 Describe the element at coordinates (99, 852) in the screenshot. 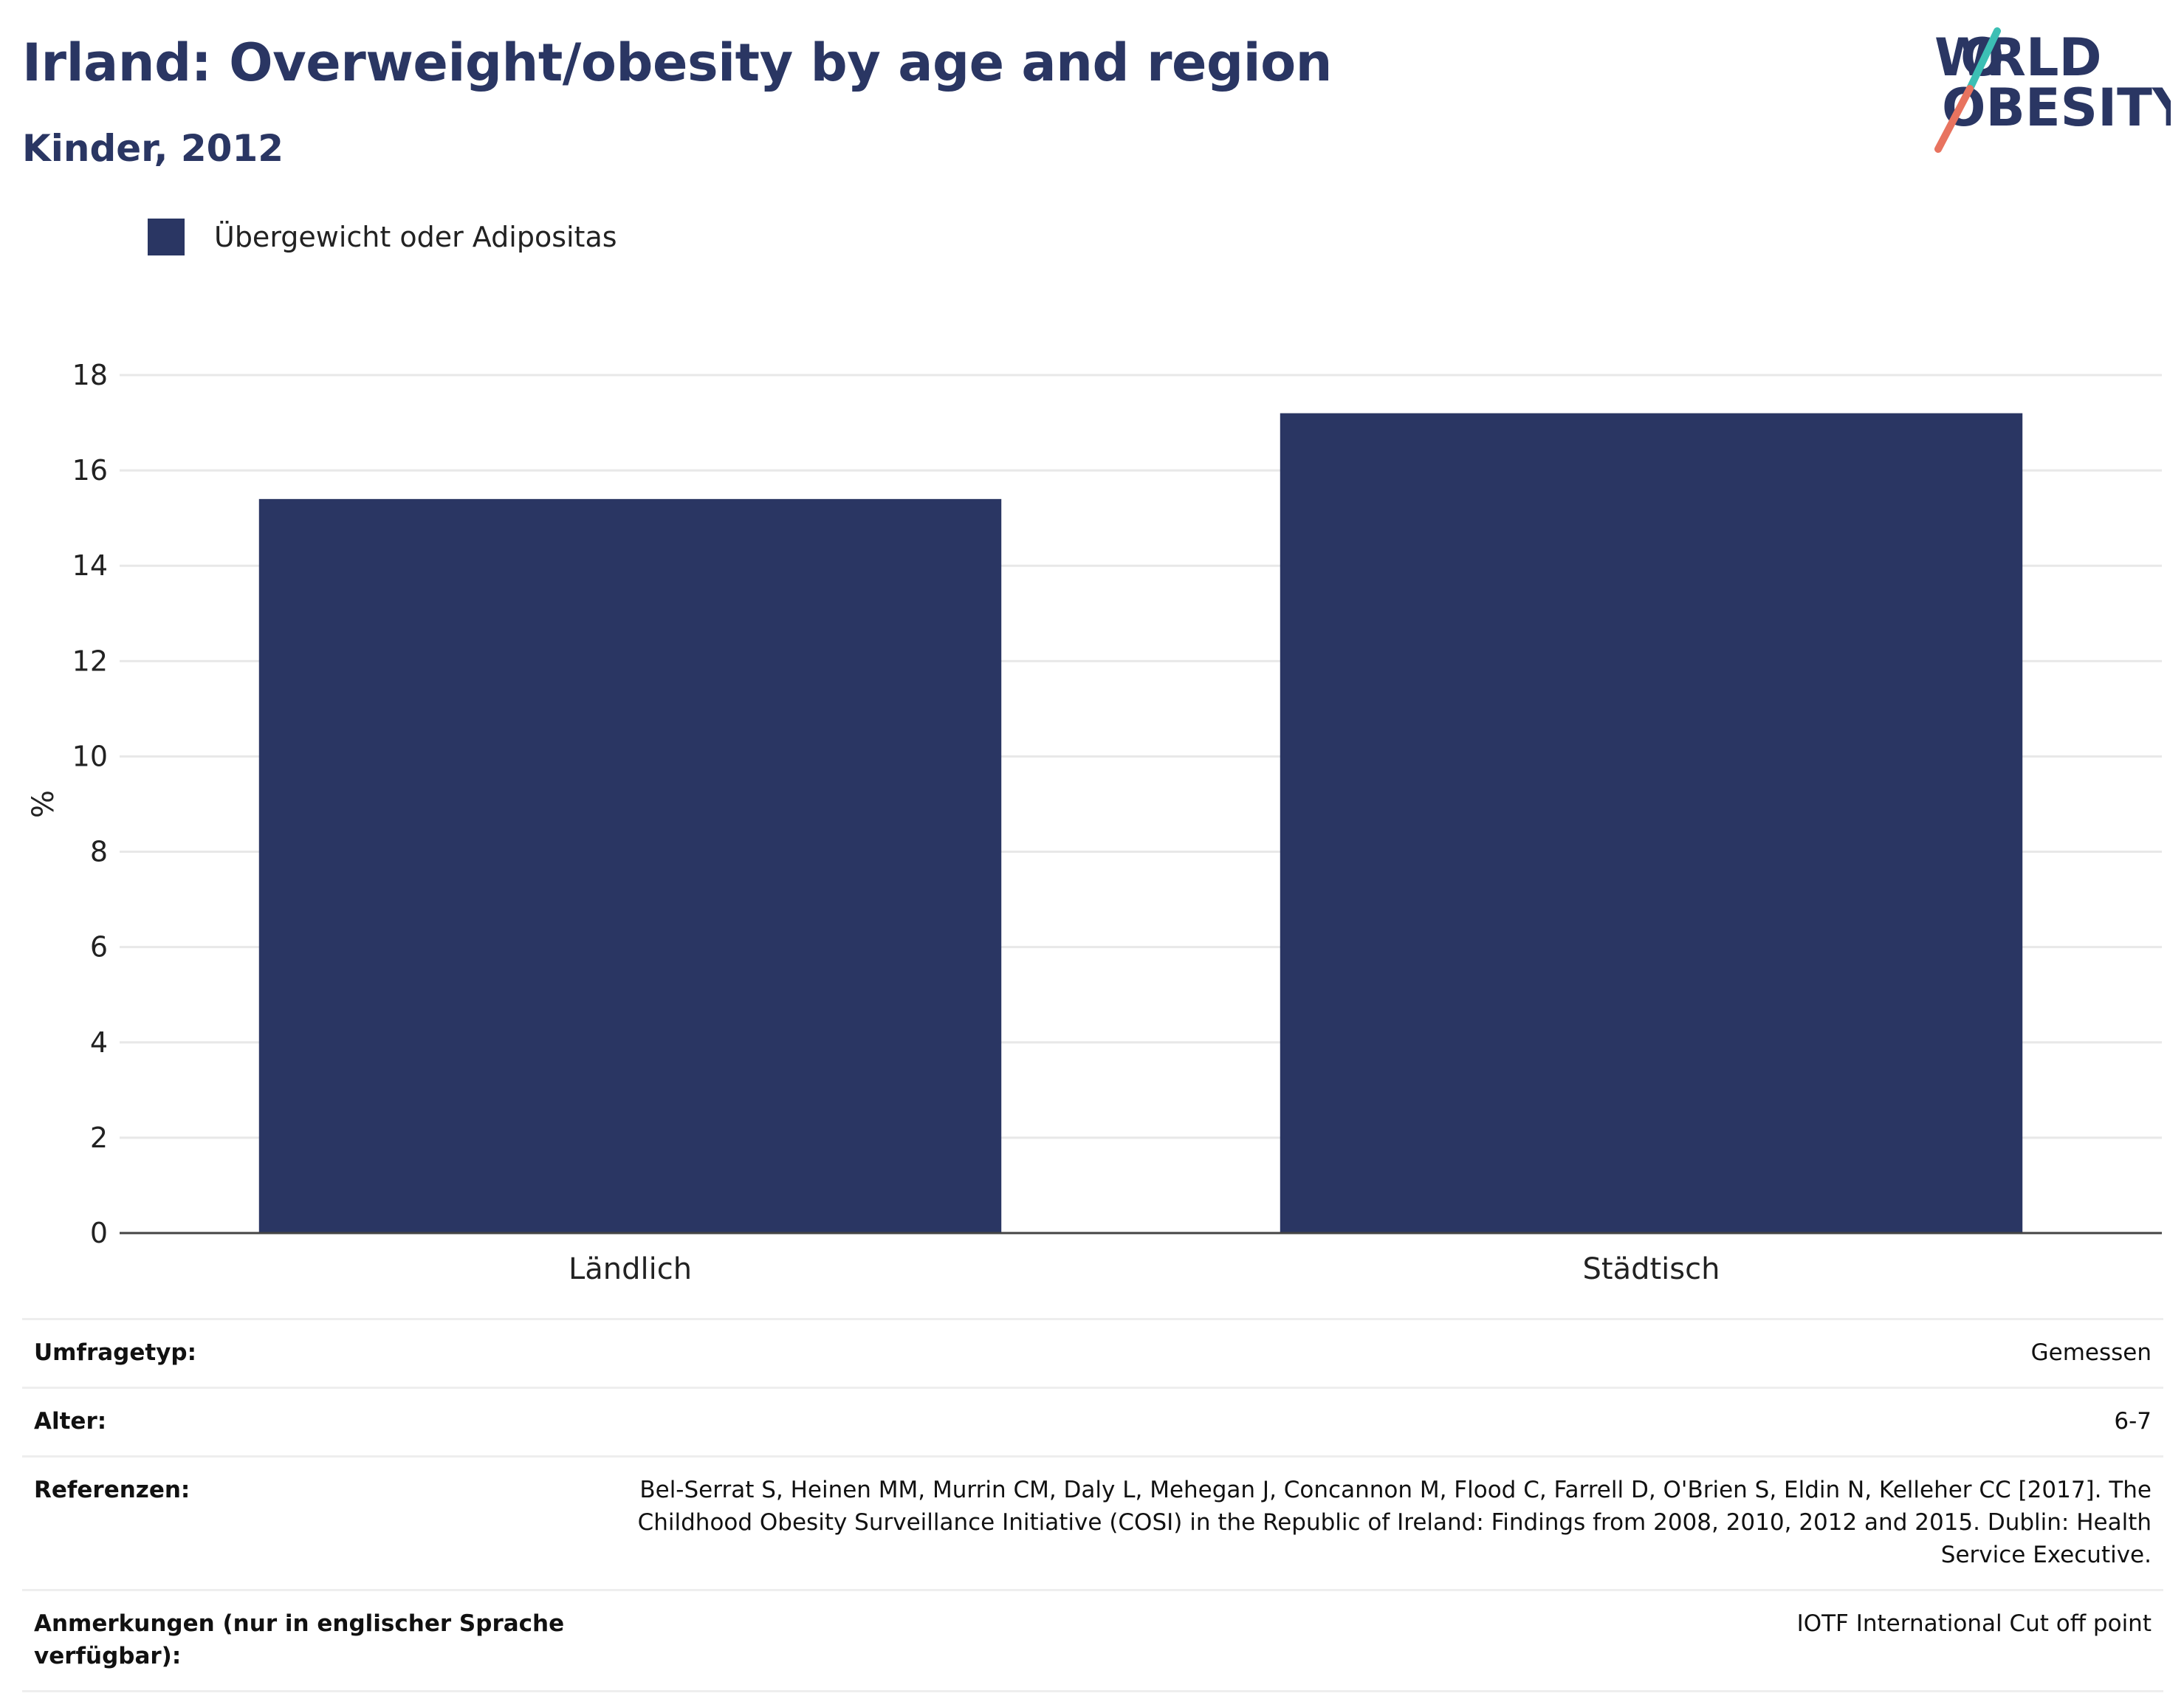

I see `y-tick-label: 8` at that location.